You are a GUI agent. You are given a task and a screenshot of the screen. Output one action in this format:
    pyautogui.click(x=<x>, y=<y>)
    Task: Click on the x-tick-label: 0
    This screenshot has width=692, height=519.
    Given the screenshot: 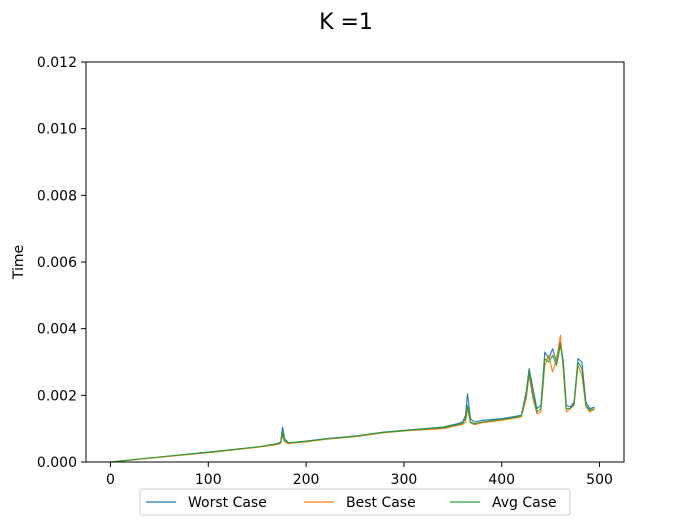 What is the action you would take?
    pyautogui.click(x=110, y=480)
    